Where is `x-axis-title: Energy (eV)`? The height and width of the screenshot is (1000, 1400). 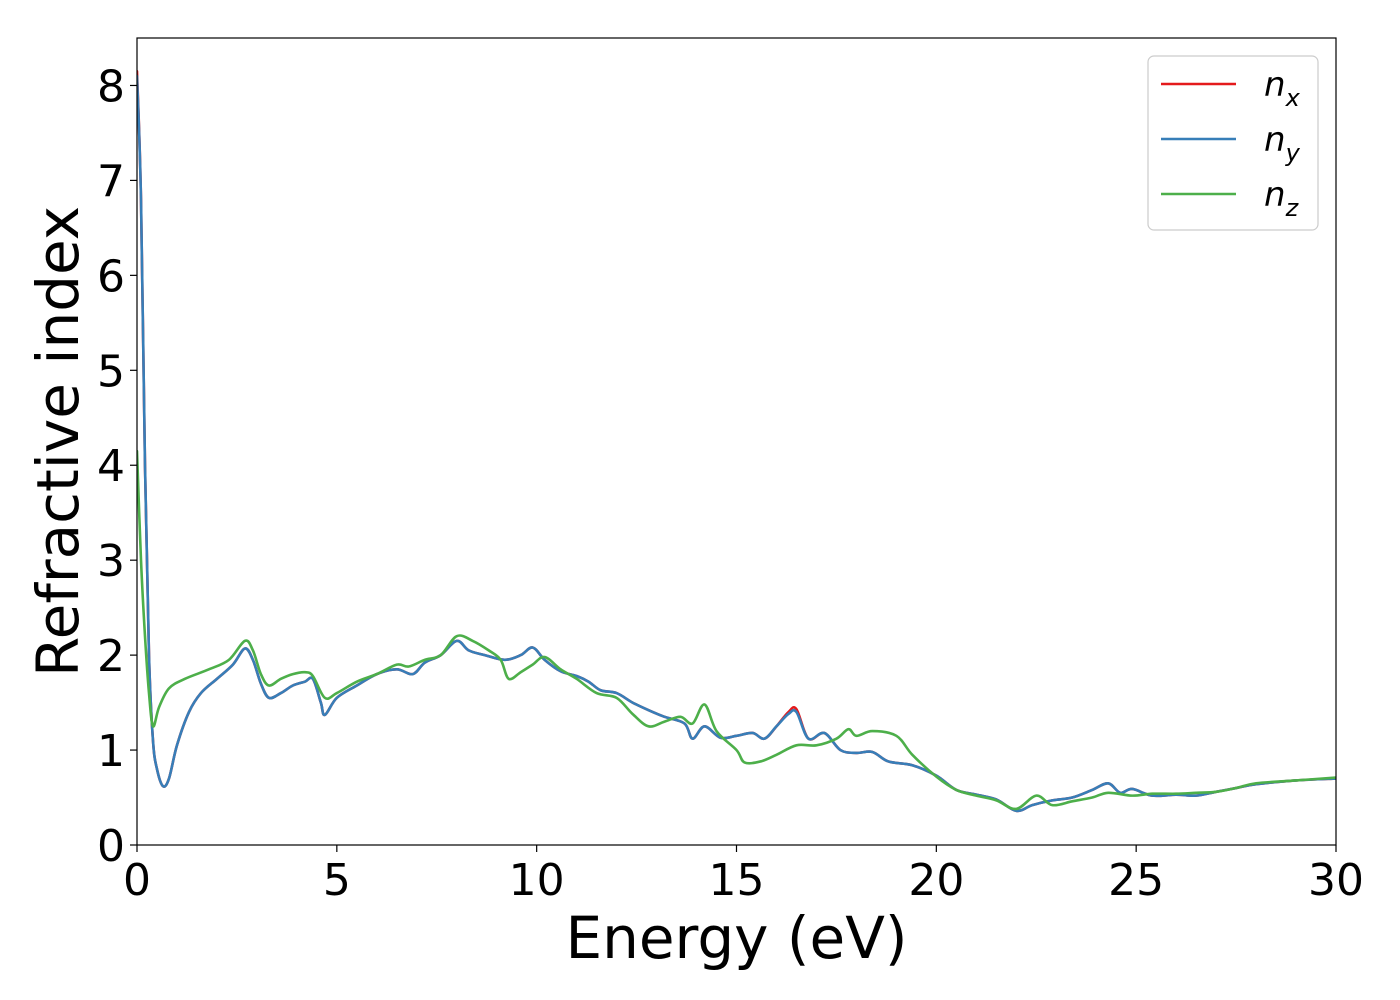 x-axis-title: Energy (eV) is located at coordinates (736, 938).